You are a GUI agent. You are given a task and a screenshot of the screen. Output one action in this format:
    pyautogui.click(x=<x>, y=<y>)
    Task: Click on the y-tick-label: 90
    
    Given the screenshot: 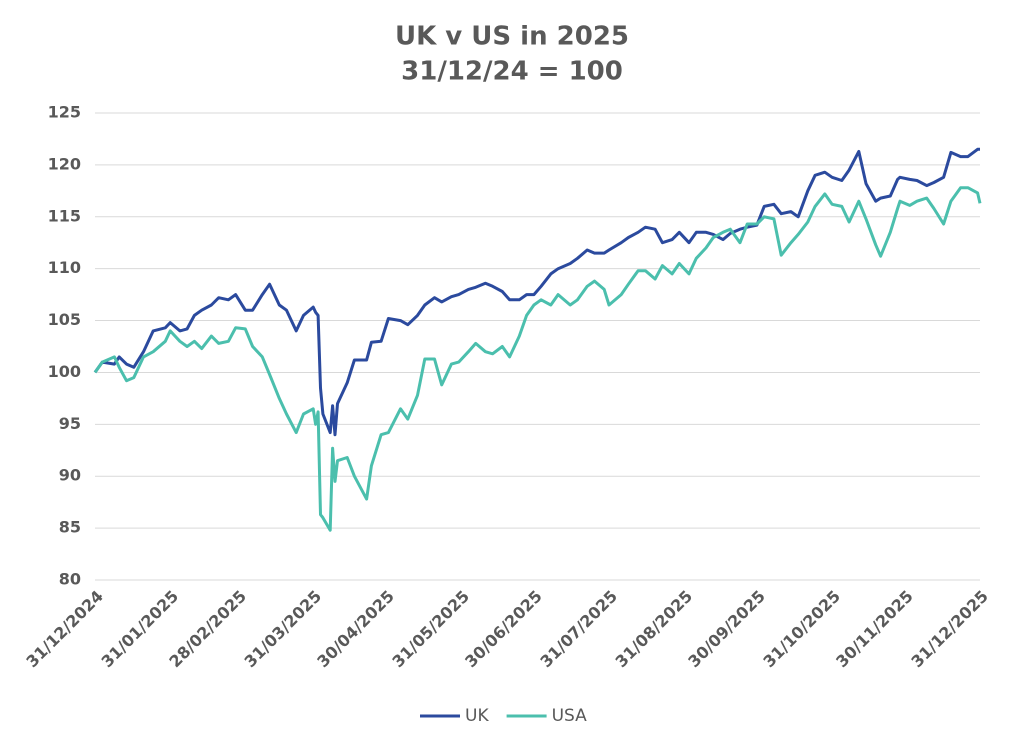 What is the action you would take?
    pyautogui.click(x=70, y=475)
    